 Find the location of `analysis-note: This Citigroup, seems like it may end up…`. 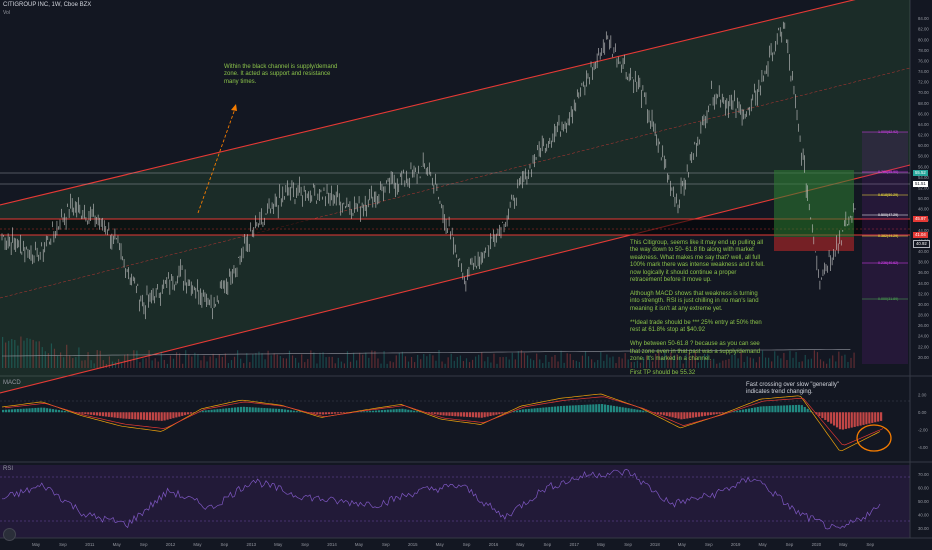

analysis-note: This Citigroup, seems like it may end up… is located at coordinates (699, 312).